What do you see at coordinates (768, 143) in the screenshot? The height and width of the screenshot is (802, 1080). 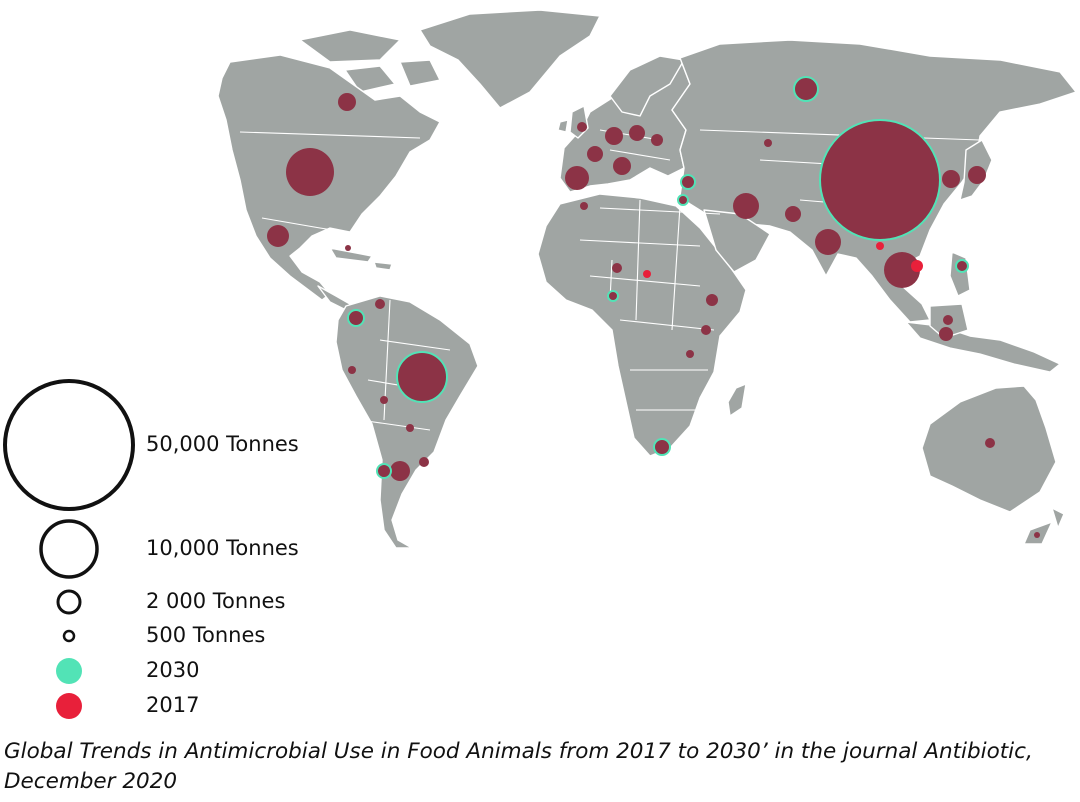 I see `bubble-kazakhstan` at bounding box center [768, 143].